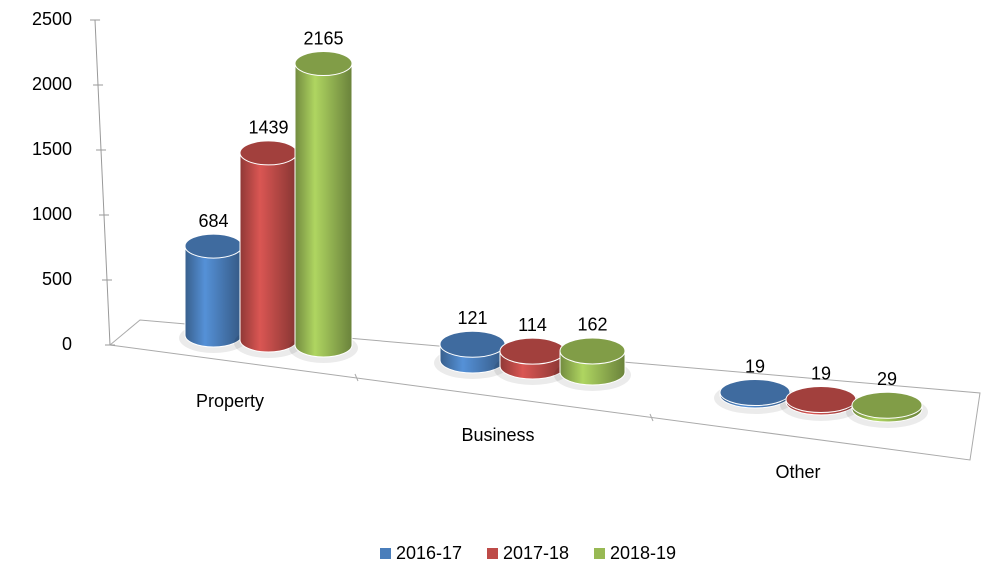 The width and height of the screenshot is (981, 574). Describe the element at coordinates (497, 435) in the screenshot. I see `x-tick-label: Business` at that location.